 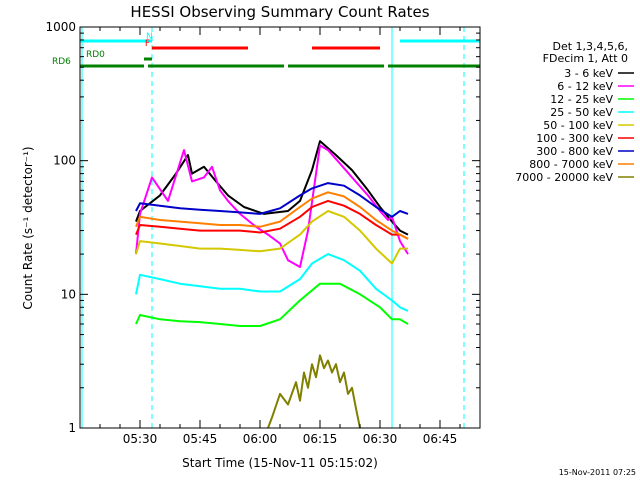 I want to click on x-tick-label: 06:30, so click(x=380, y=439).